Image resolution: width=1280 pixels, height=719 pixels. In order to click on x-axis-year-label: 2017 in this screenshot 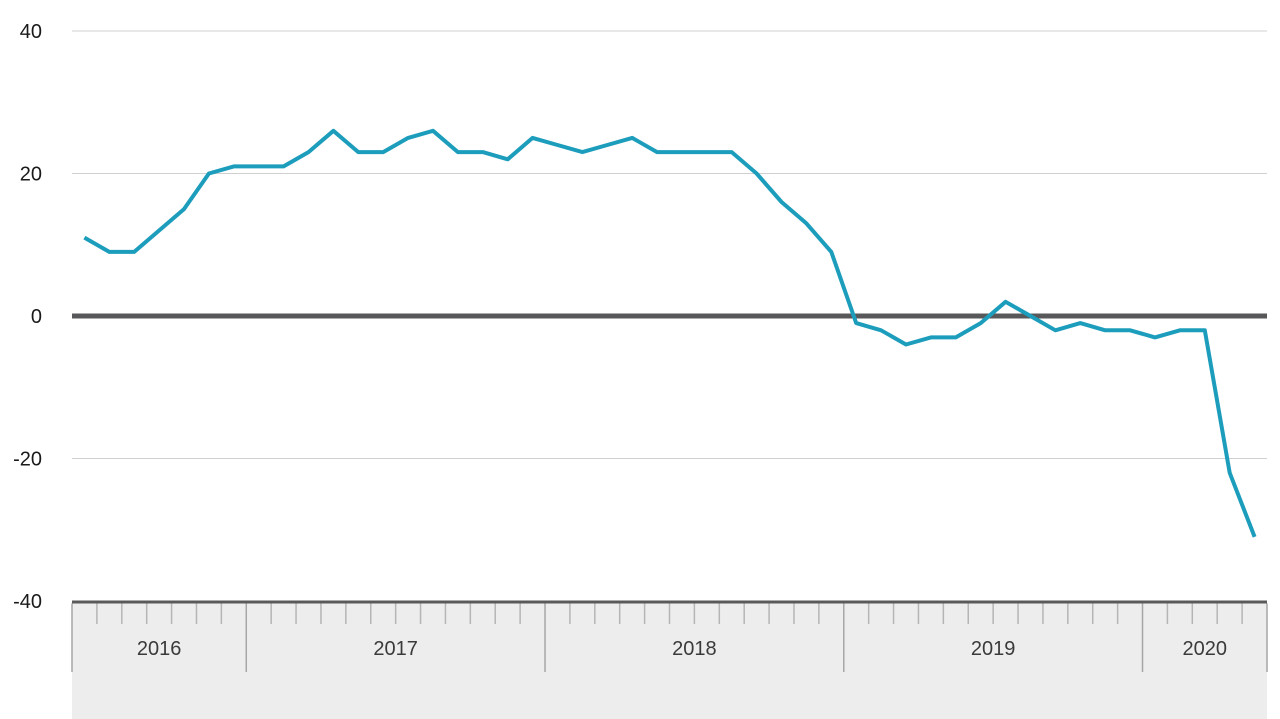, I will do `click(395, 649)`.